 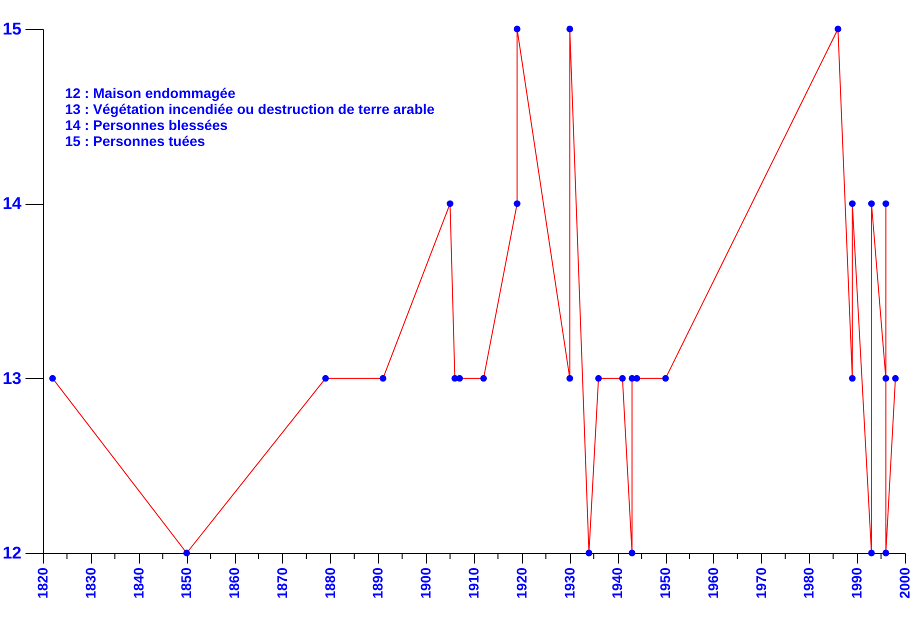 I want to click on x-tick-label: 1950, so click(x=665, y=583).